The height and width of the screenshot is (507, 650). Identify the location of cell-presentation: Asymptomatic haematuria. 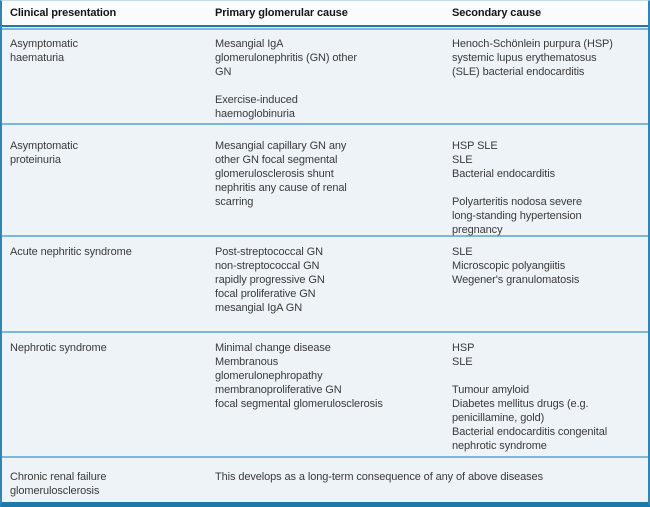
(44, 51).